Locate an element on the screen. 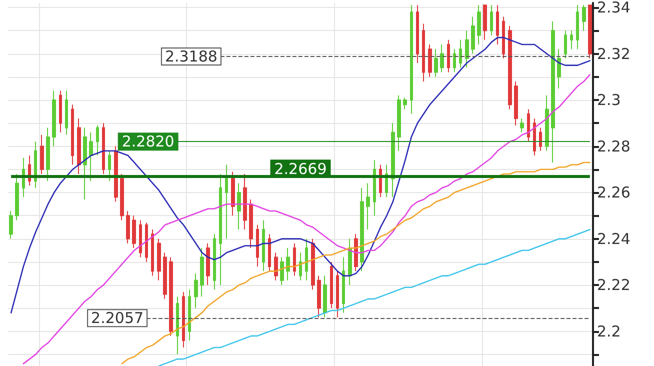  y-tick-label: 2.34 is located at coordinates (613, 8).